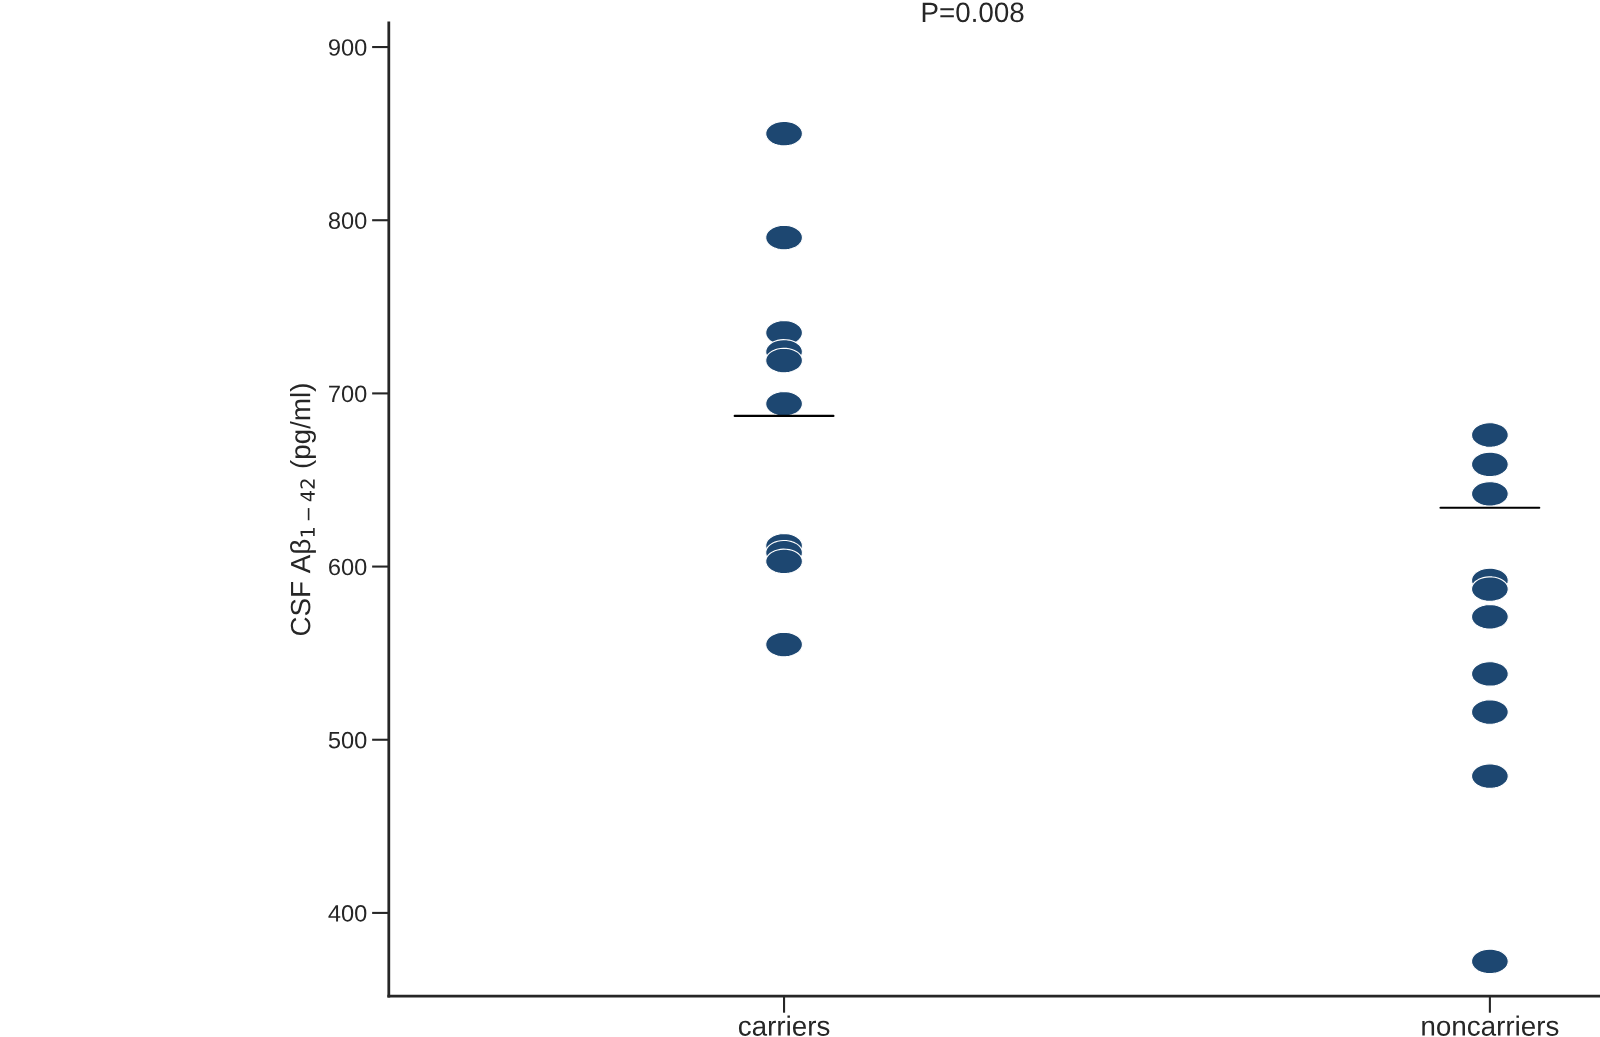 This screenshot has width=1600, height=1037. What do you see at coordinates (348, 567) in the screenshot?
I see `y-tick-label: 600` at bounding box center [348, 567].